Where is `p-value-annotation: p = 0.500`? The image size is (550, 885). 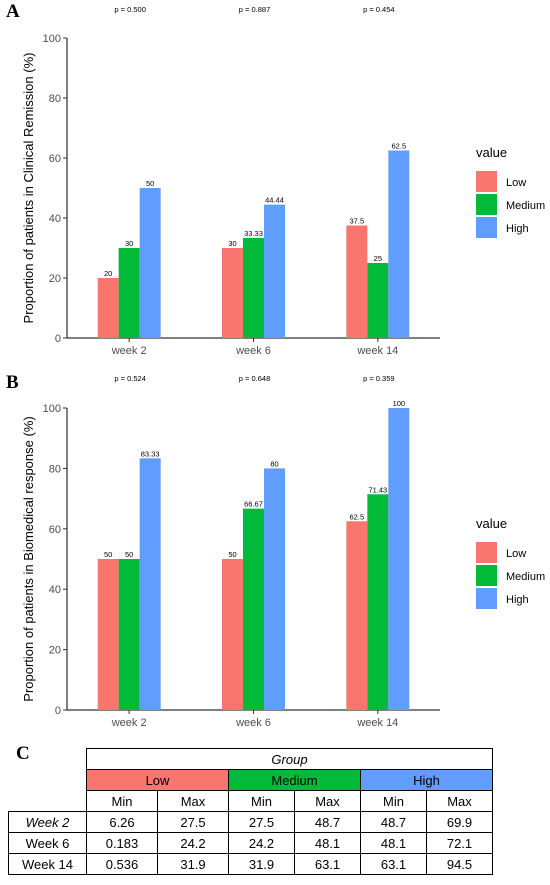
p-value-annotation: p = 0.500 is located at coordinates (130, 9).